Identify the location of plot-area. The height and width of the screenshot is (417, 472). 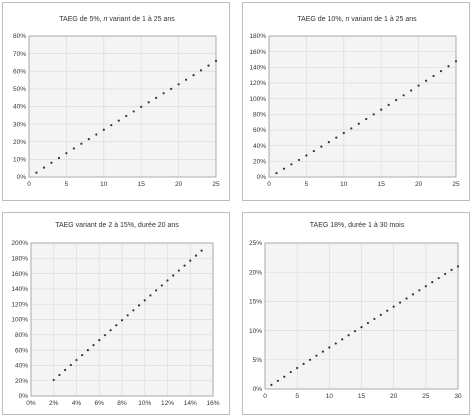
(362, 106).